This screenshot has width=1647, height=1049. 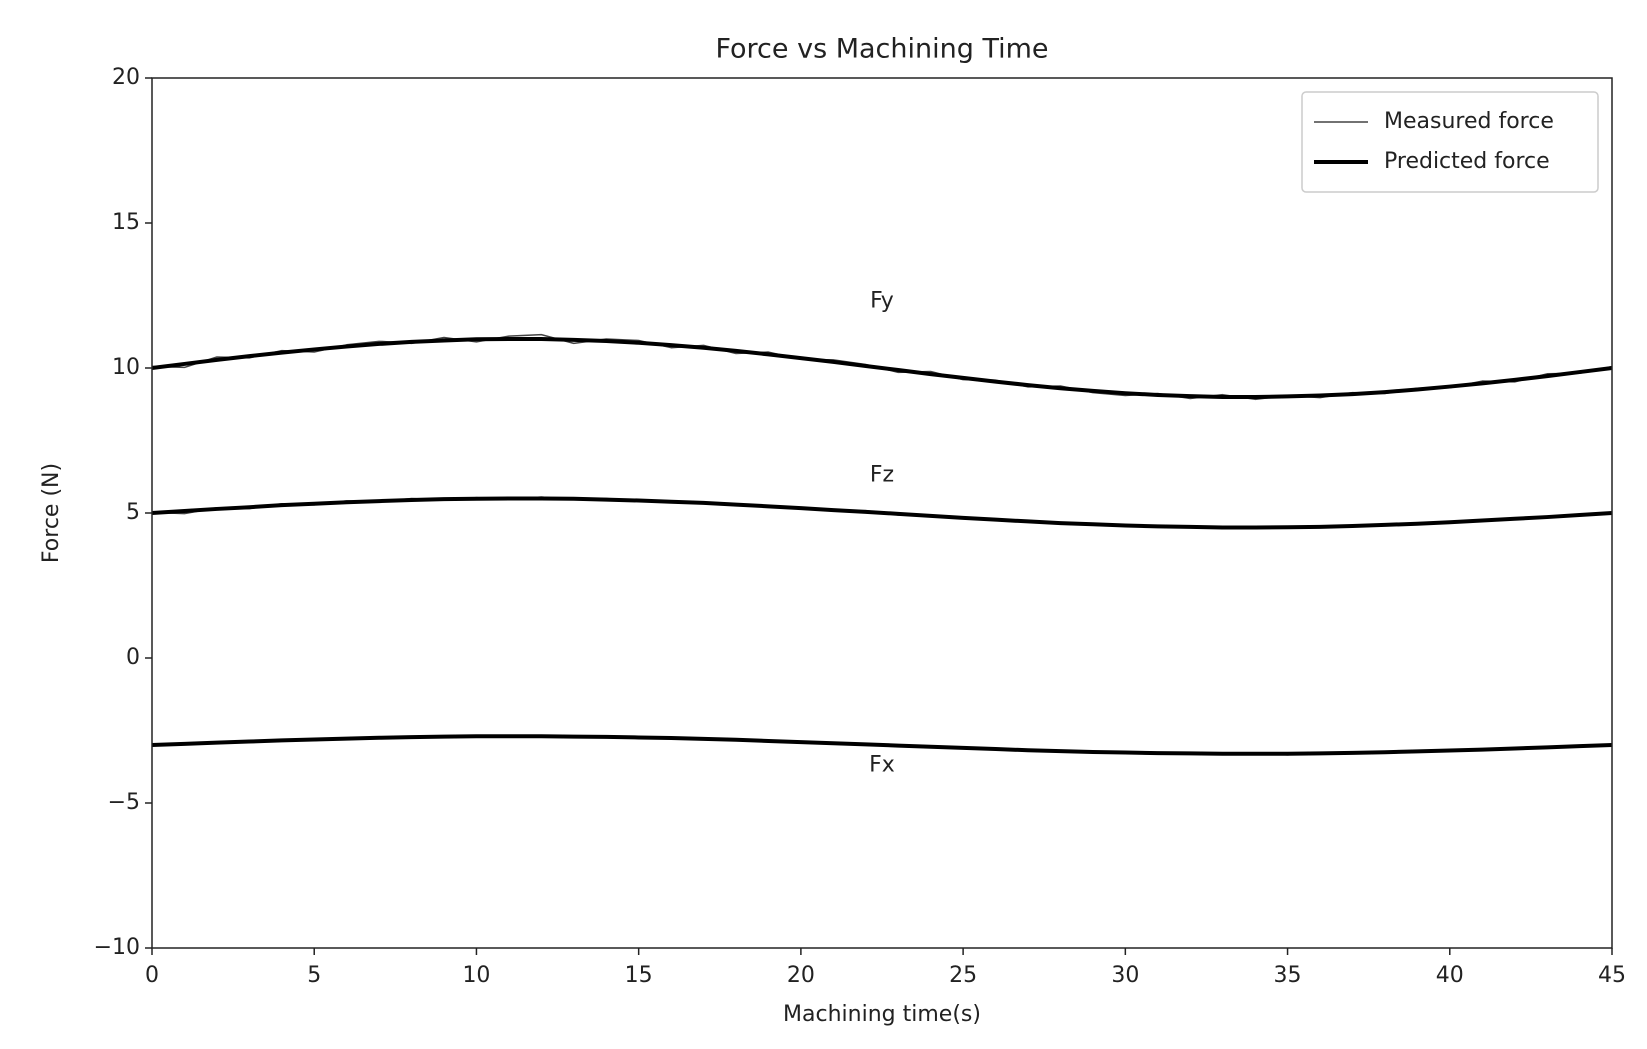 I want to click on x-tick-label: 35, so click(x=1288, y=975).